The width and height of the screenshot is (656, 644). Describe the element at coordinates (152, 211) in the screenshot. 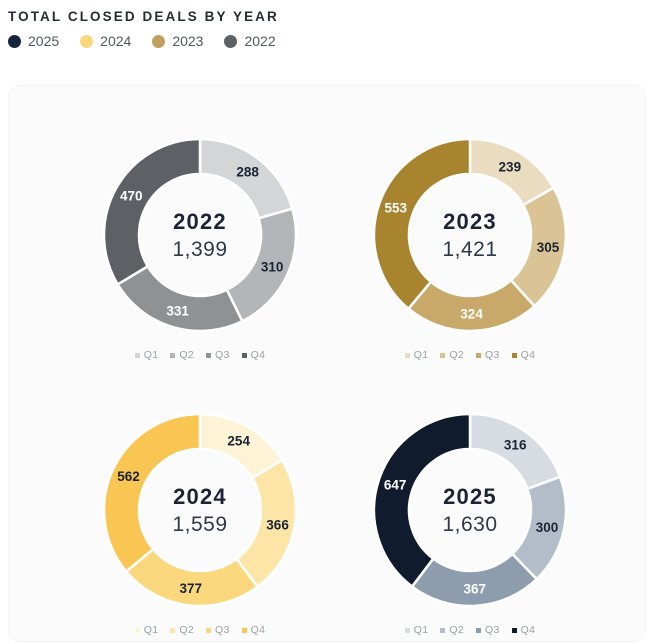

I see `donut-slice-q4-2022` at that location.